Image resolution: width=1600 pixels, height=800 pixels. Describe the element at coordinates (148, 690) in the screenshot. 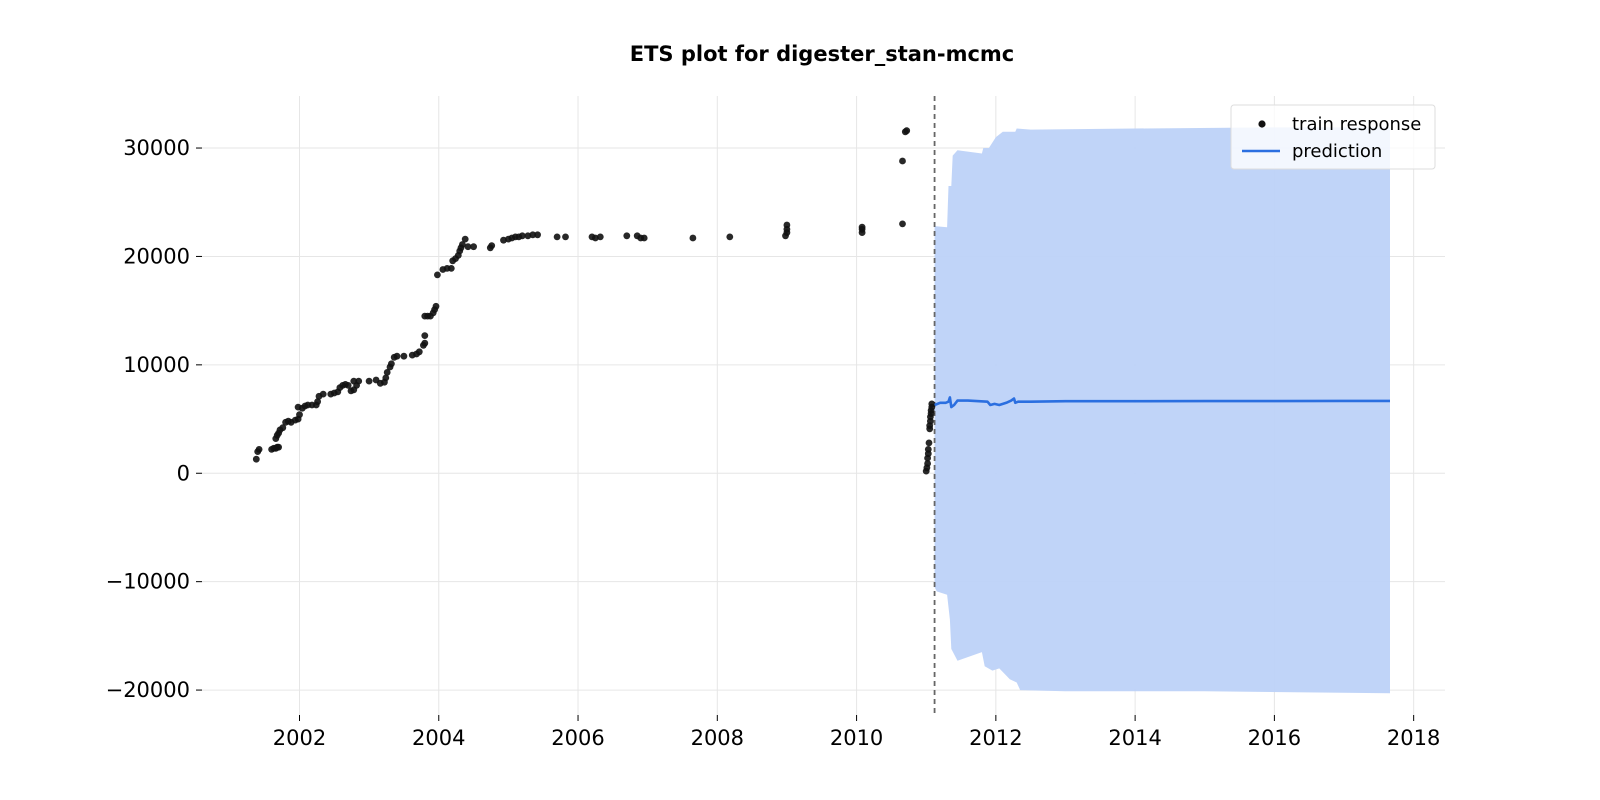

I see `y-tick-label: −20000` at that location.